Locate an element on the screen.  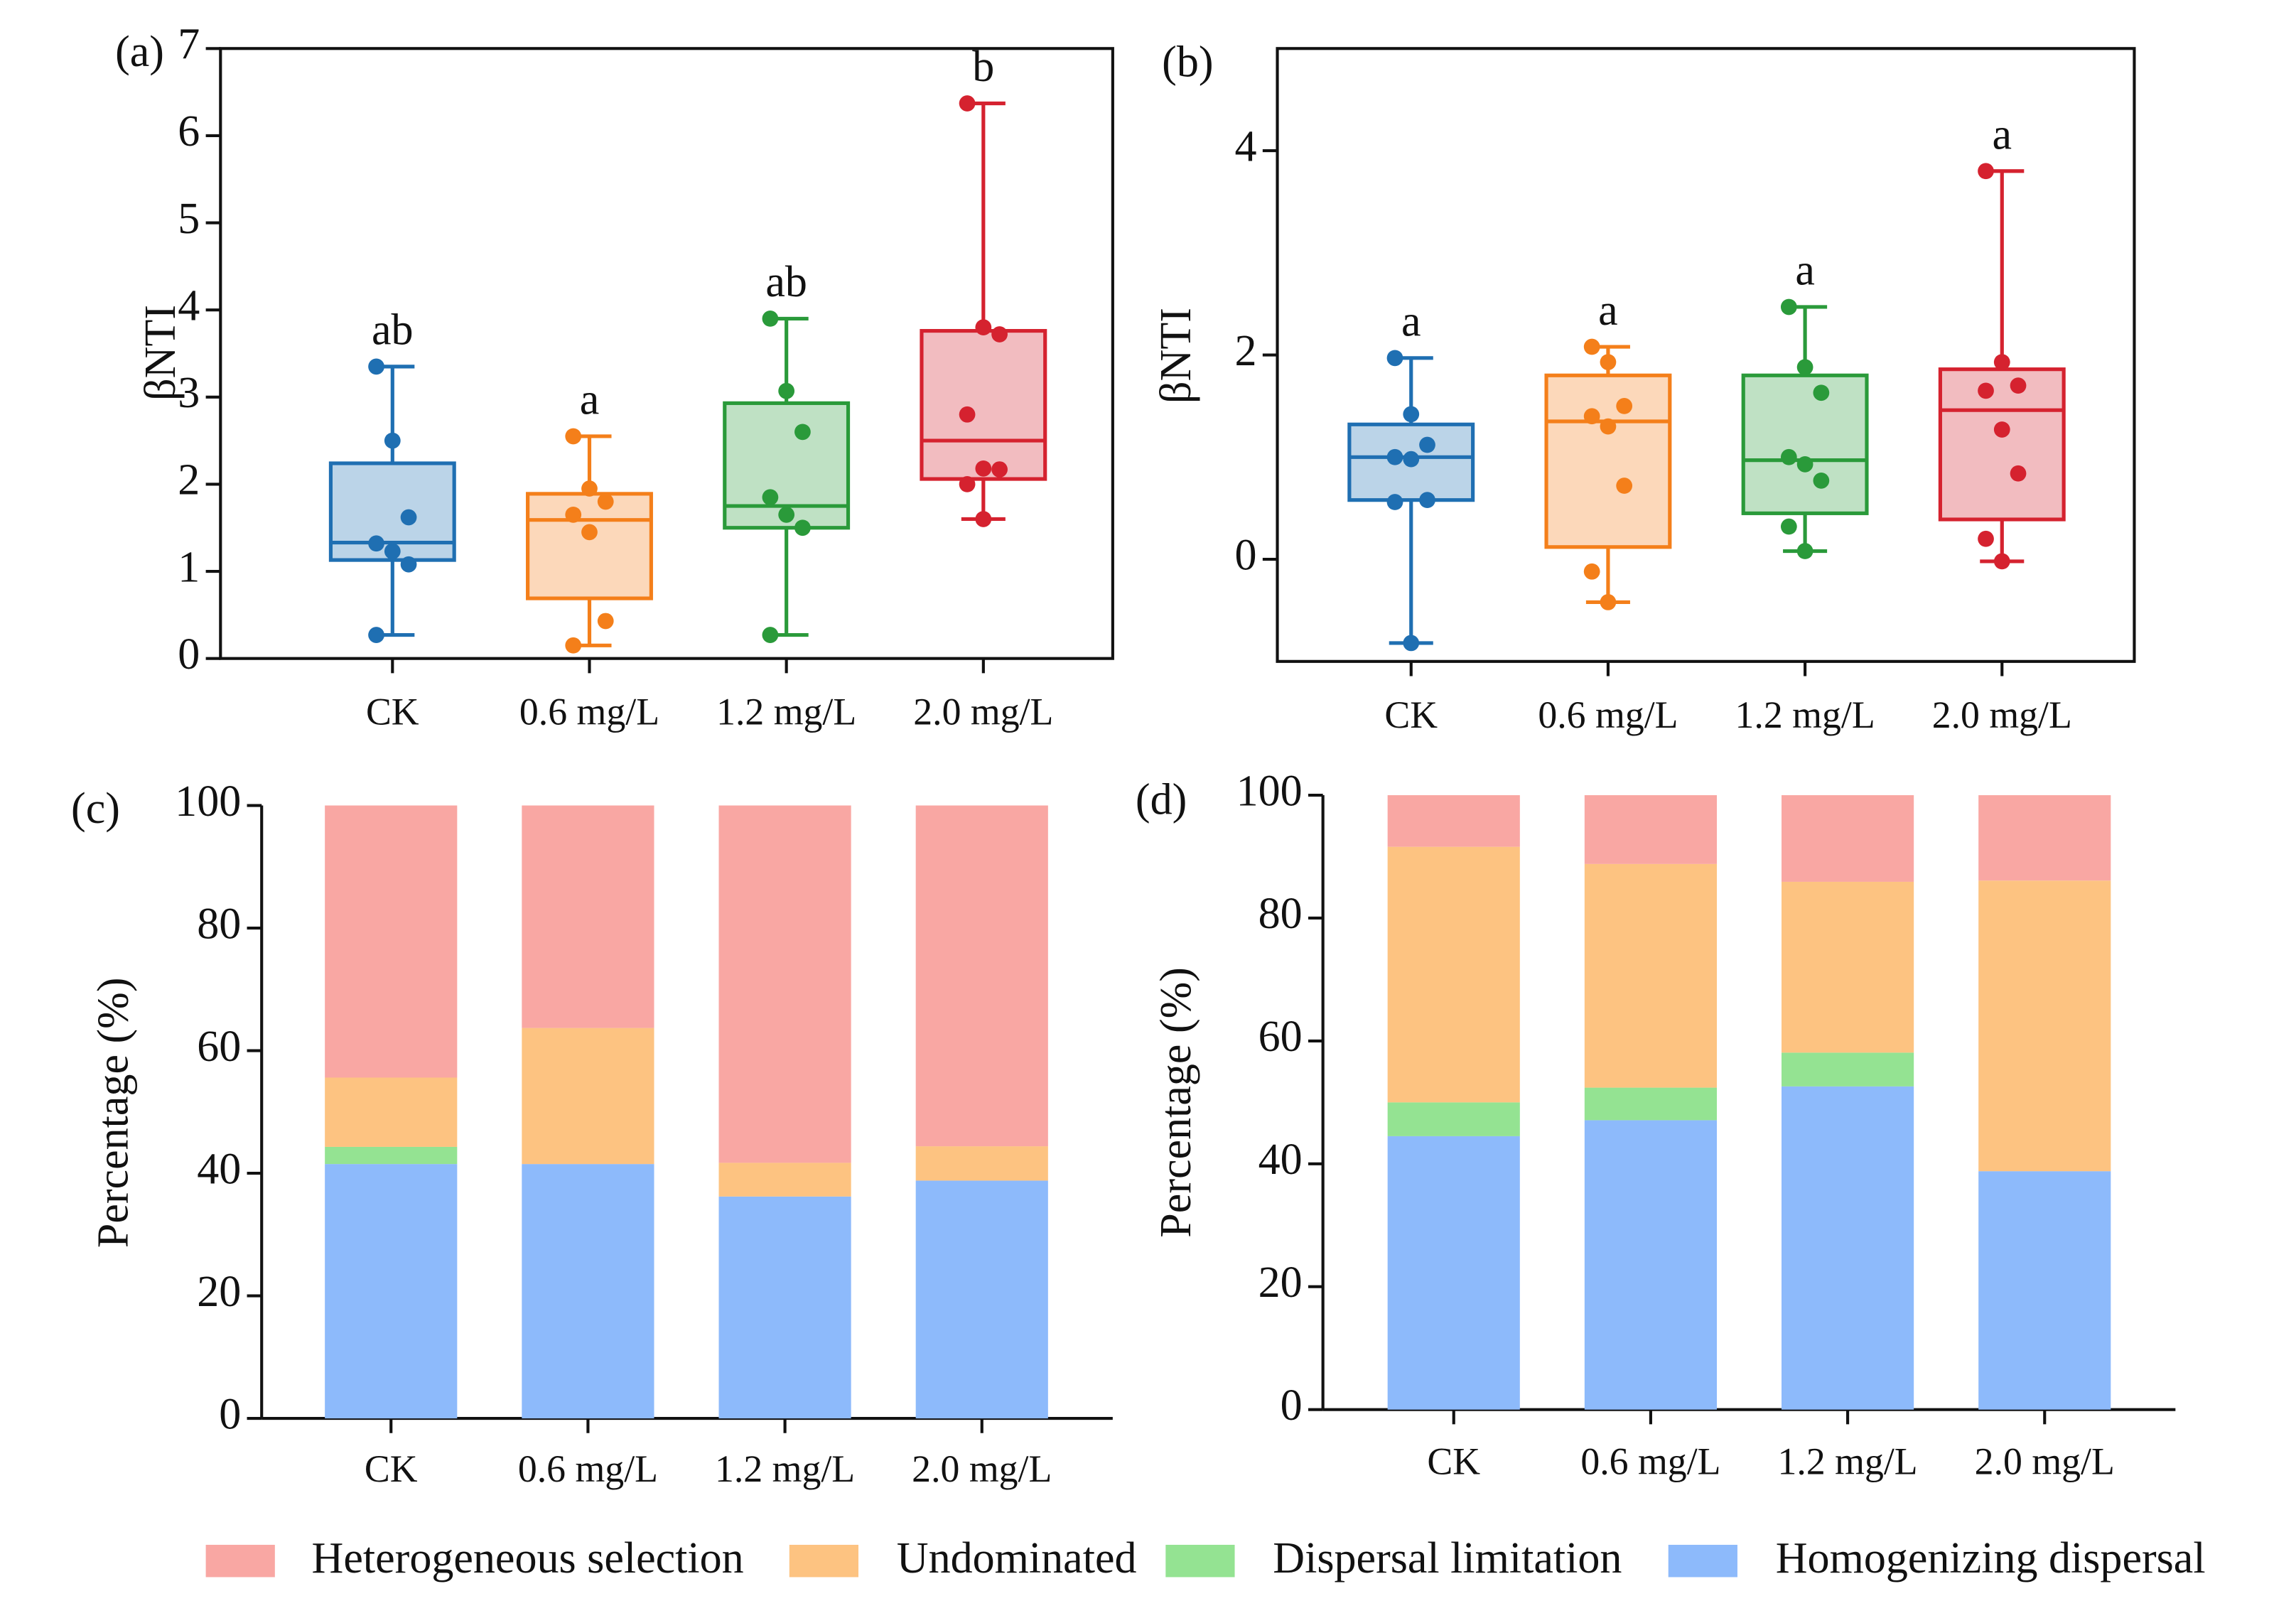
y-axis-label: Percentage (%) is located at coordinates (1176, 1102).